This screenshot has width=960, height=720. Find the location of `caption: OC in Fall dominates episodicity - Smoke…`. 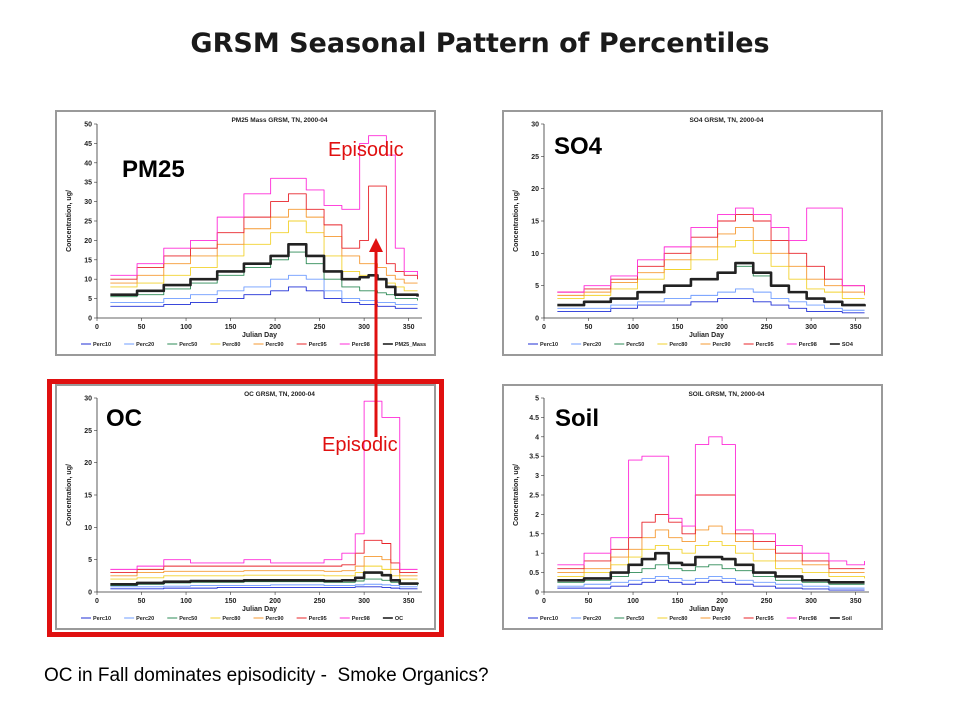

caption: OC in Fall dominates episodicity - Smoke… is located at coordinates (266, 675).